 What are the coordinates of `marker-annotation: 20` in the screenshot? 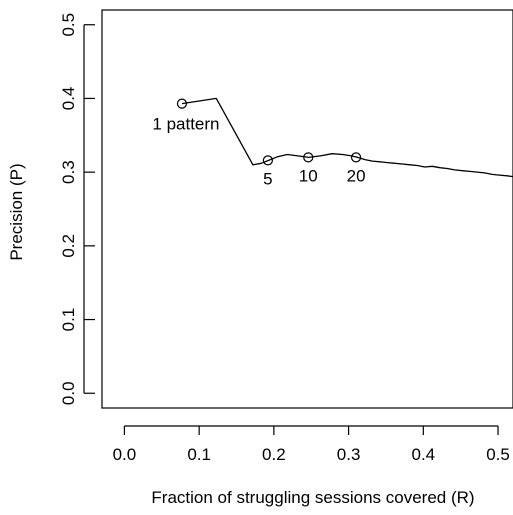 It's located at (356, 175).